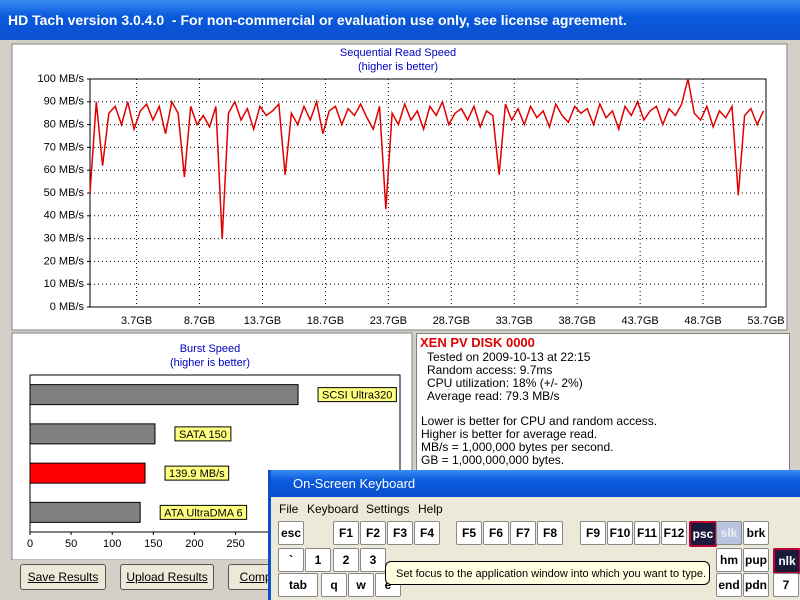 This screenshot has width=800, height=600. What do you see at coordinates (64, 261) in the screenshot?
I see `y-tick-label: 20 MB/s` at bounding box center [64, 261].